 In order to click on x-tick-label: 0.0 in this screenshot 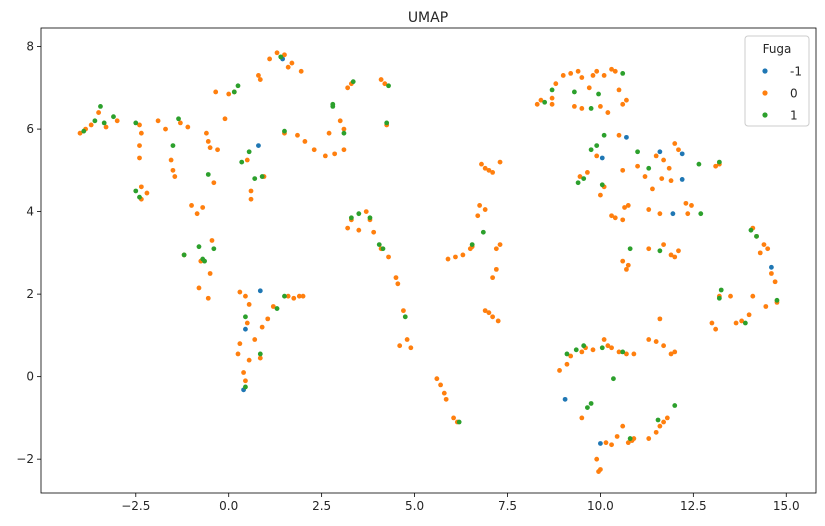, I will do `click(228, 506)`.